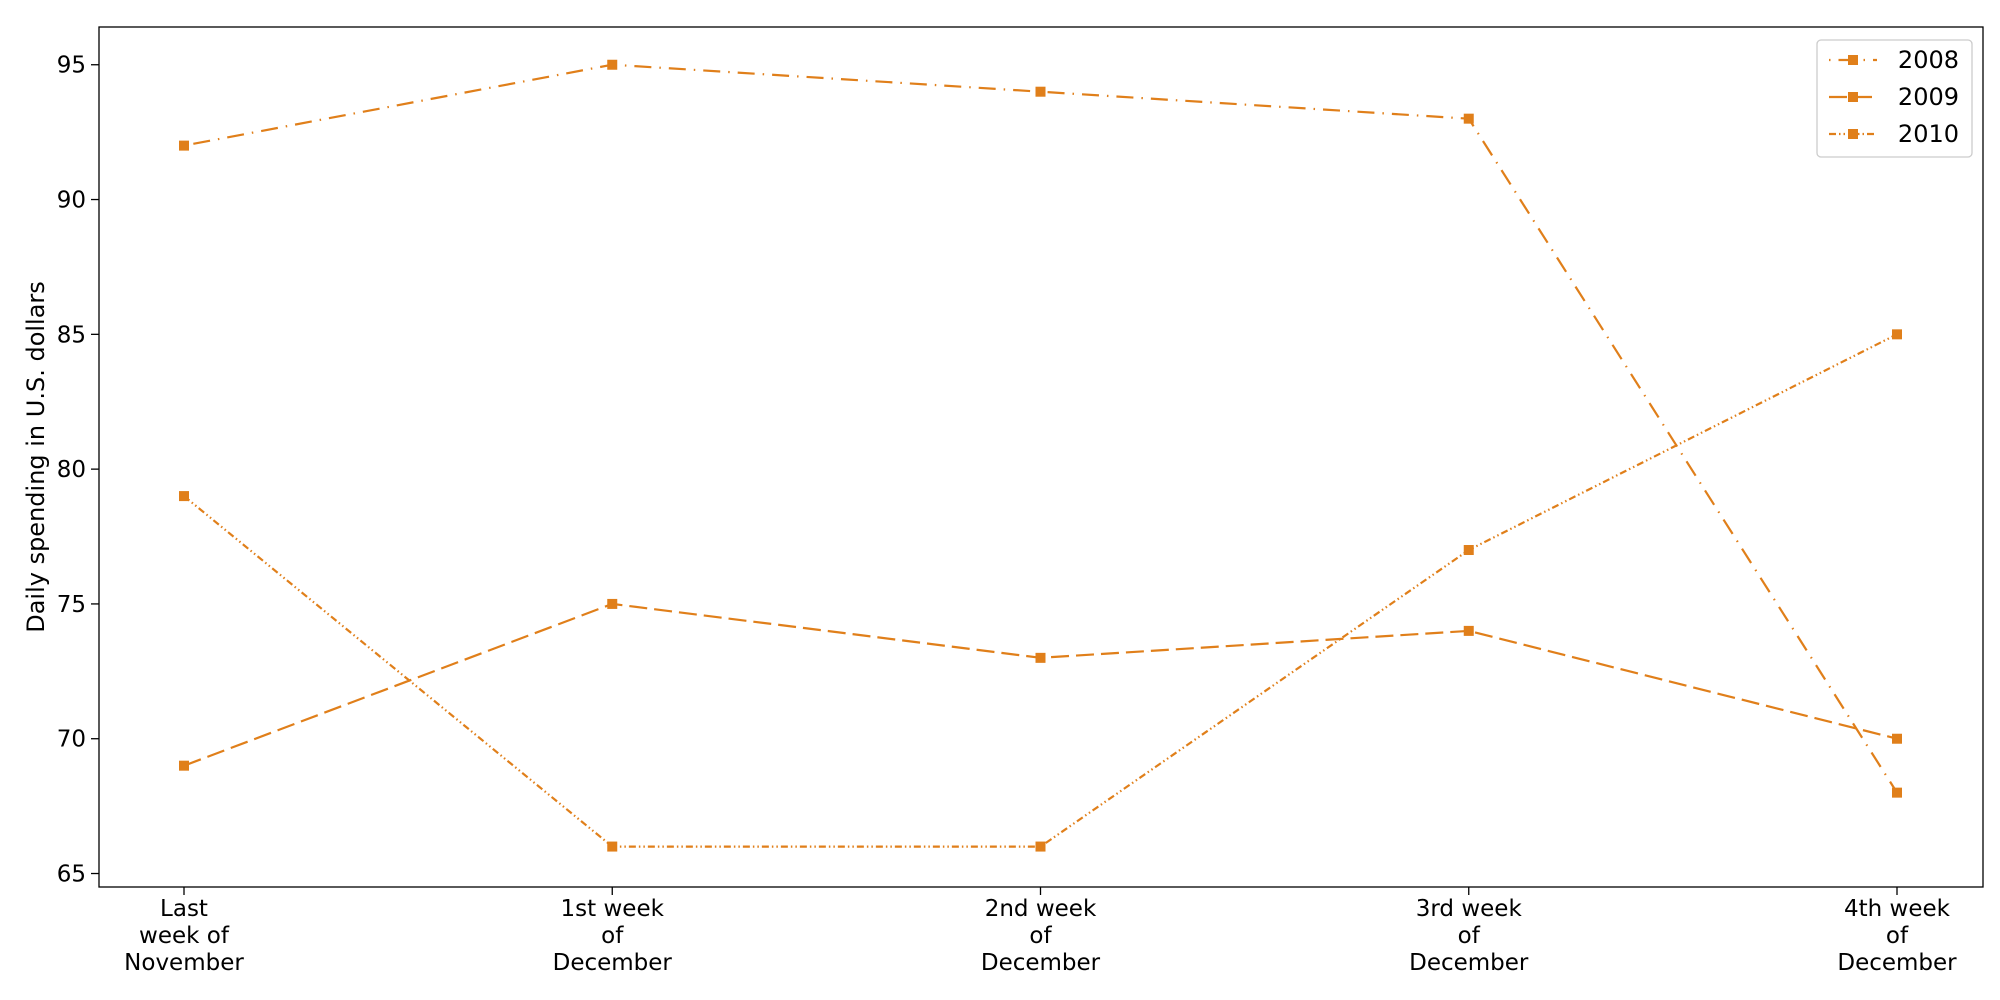 Image resolution: width=2000 pixels, height=1000 pixels. Describe the element at coordinates (184, 936) in the screenshot. I see `x-tick-label: Last week of November` at that location.